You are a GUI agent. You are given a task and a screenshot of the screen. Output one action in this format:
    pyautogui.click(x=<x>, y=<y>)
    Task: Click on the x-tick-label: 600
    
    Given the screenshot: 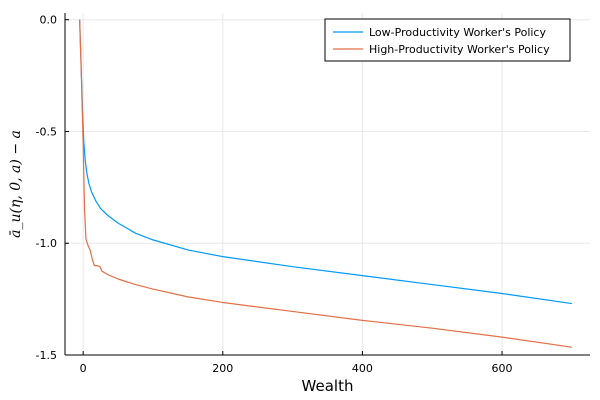 What is the action you would take?
    pyautogui.click(x=502, y=368)
    